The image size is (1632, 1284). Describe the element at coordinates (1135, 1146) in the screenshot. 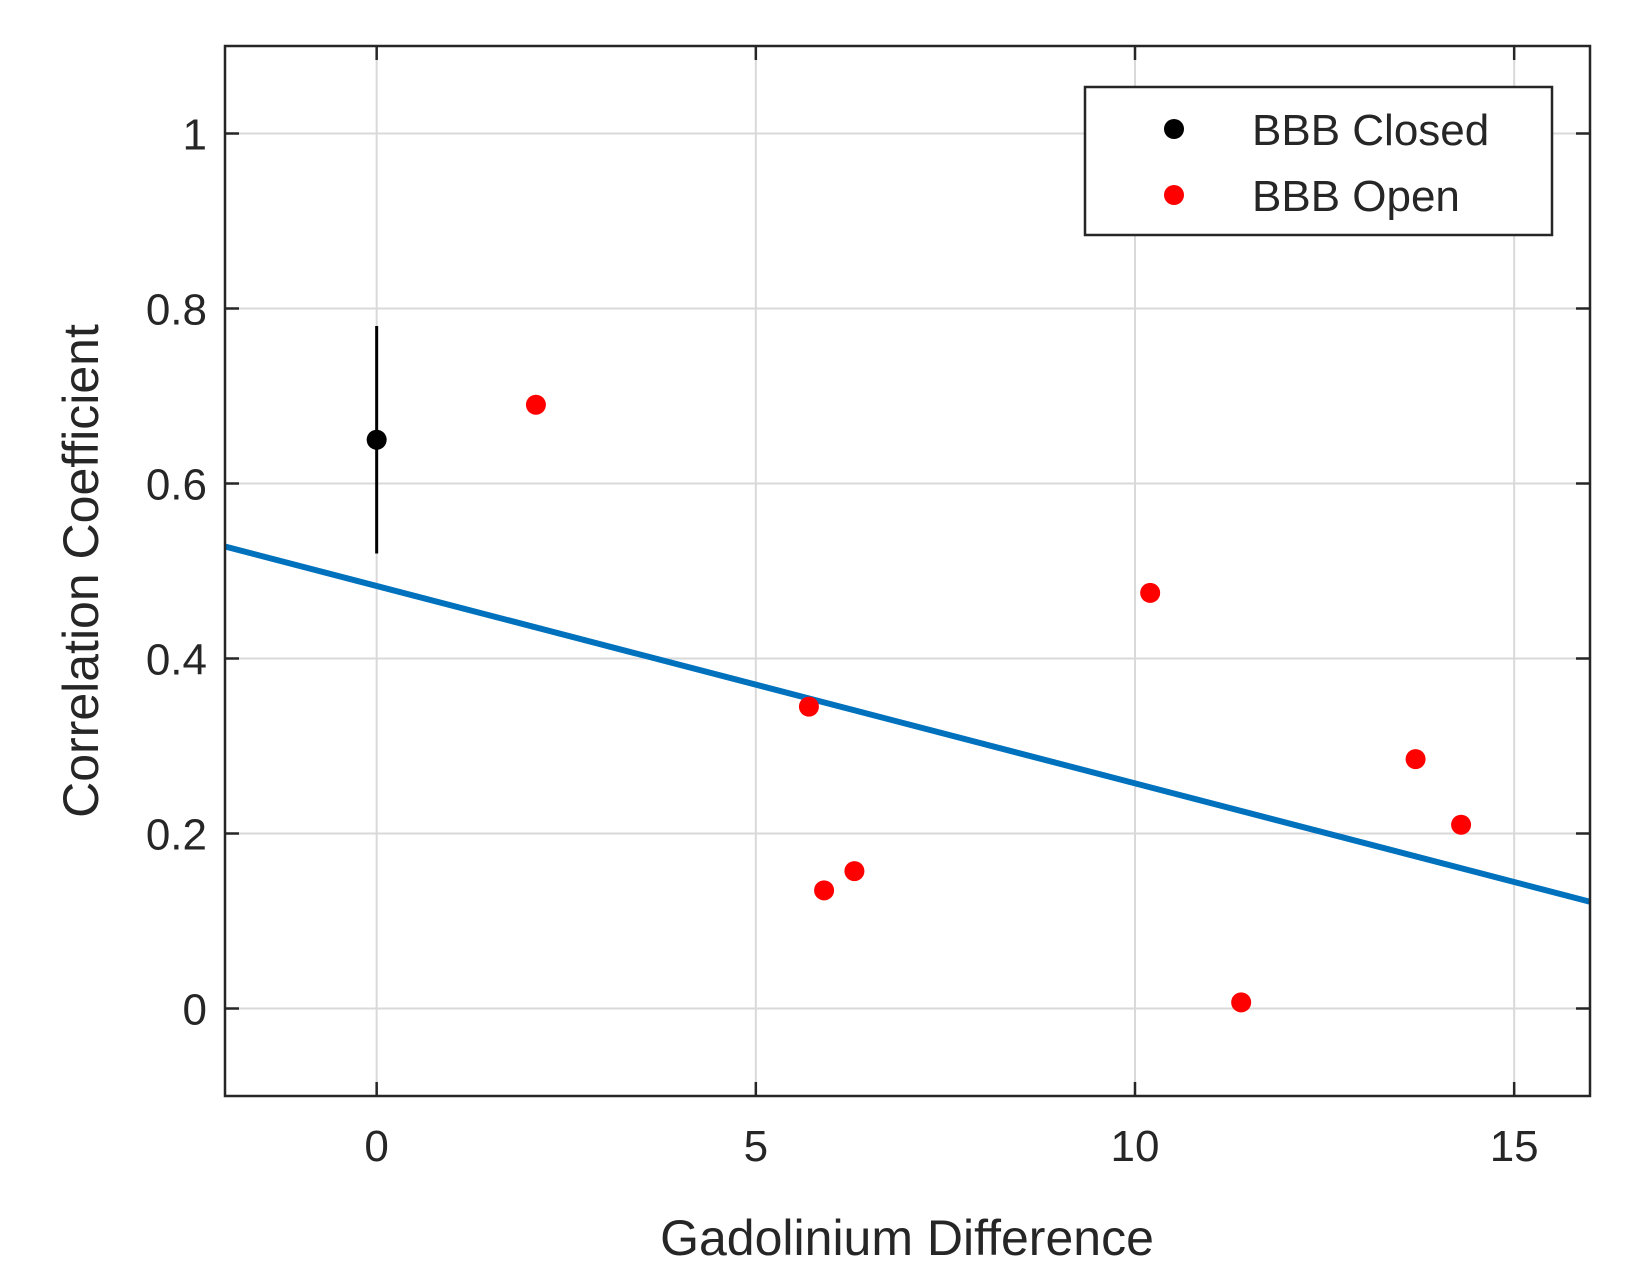

I see `x-tick-label-10: 10` at that location.